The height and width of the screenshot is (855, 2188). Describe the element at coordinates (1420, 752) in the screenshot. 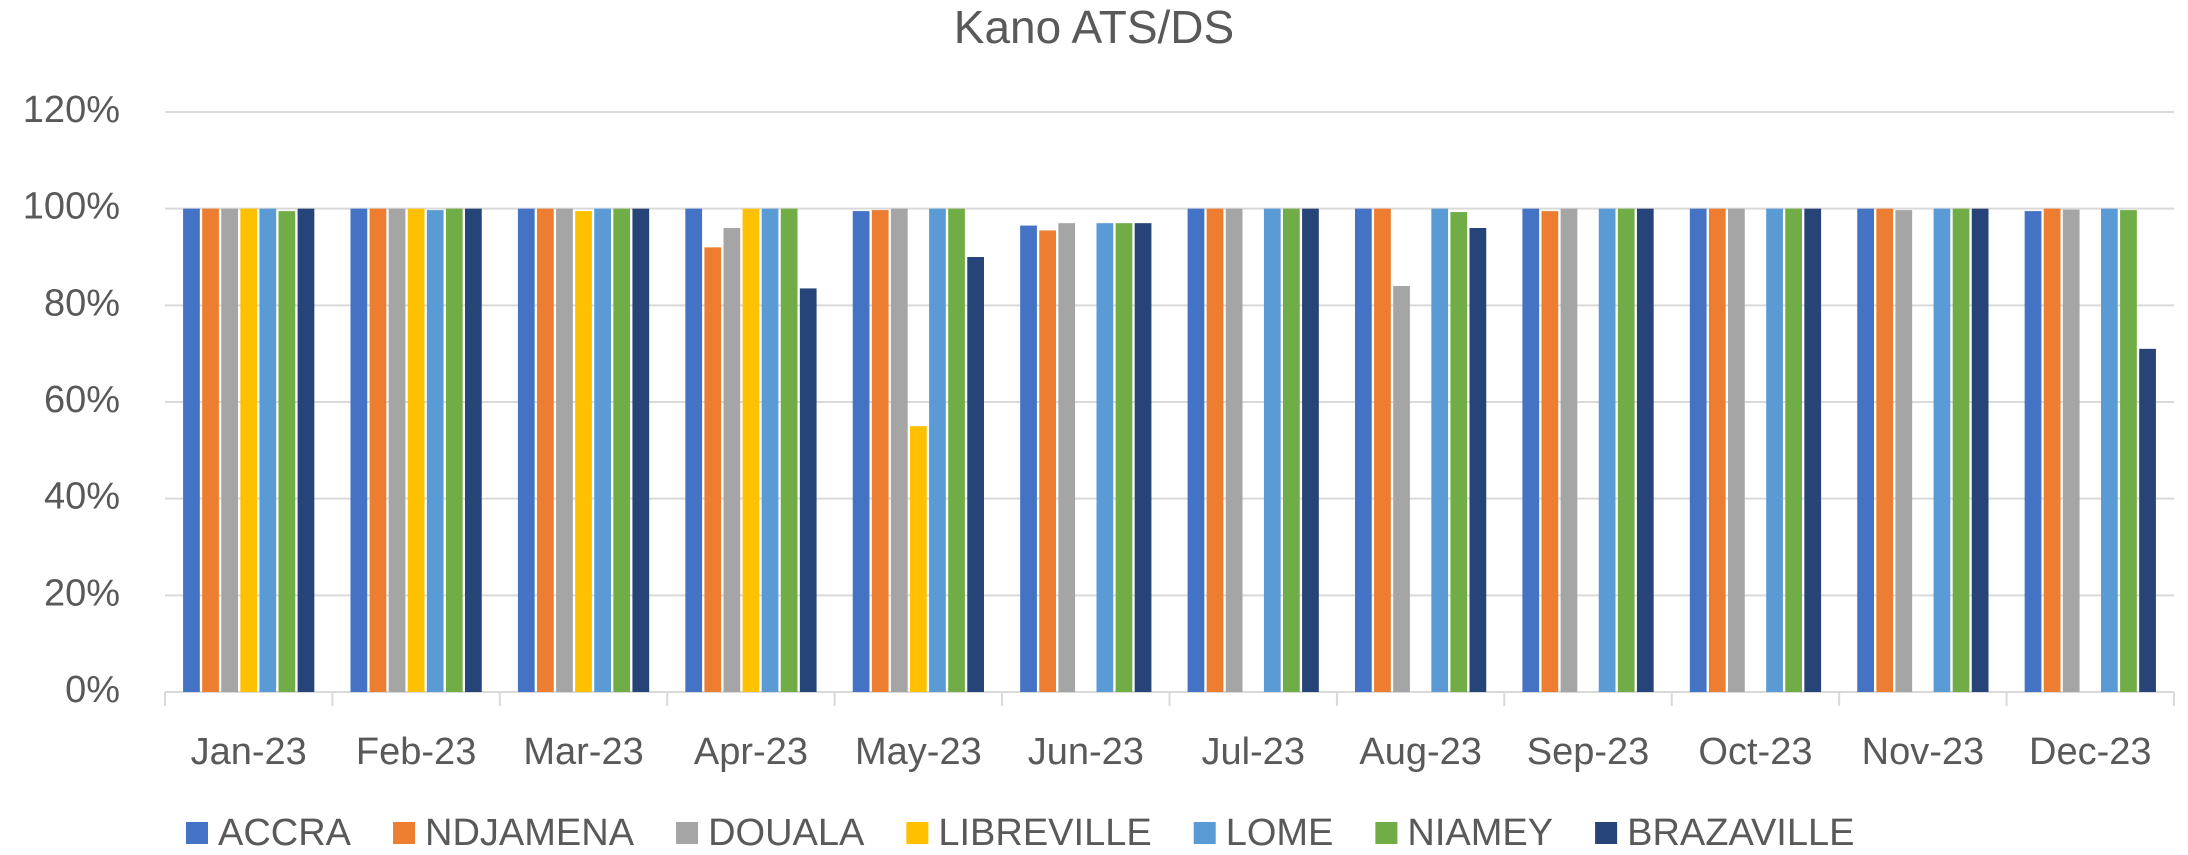

I see `x-tick-label: Aug-23` at that location.